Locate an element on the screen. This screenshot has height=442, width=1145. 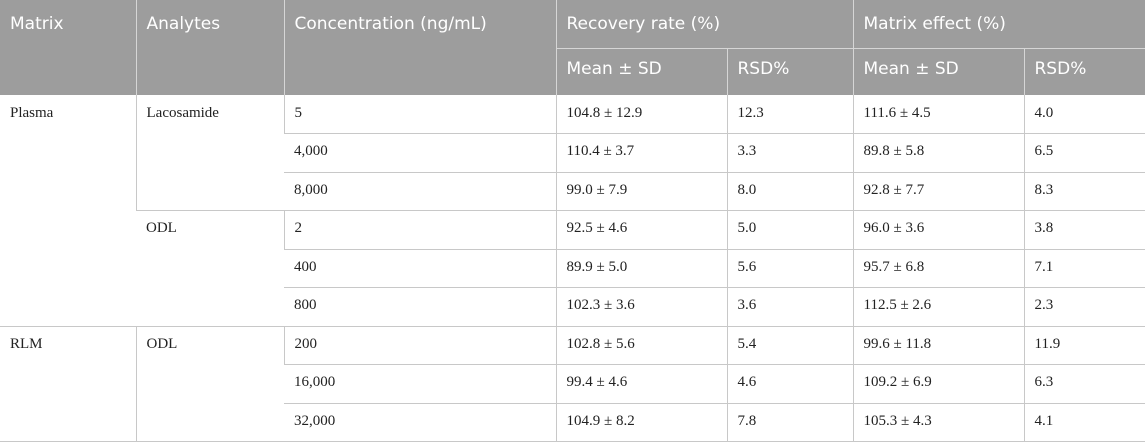
cell-concentration: 16,000 is located at coordinates (420, 384).